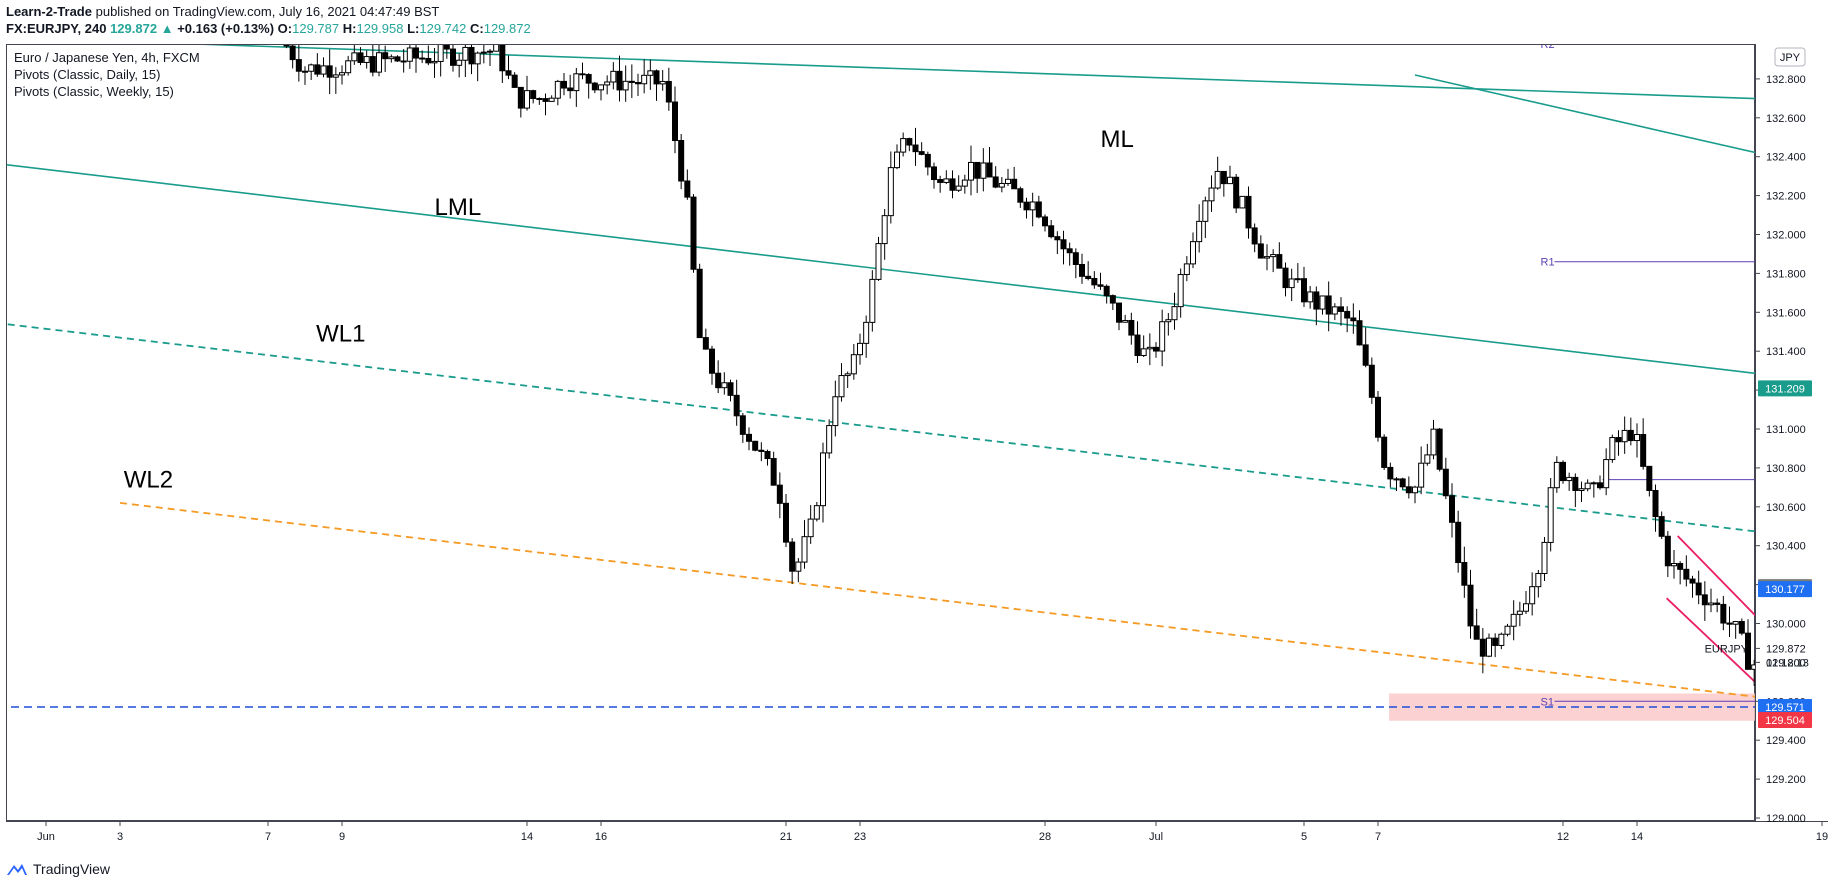 The width and height of the screenshot is (1828, 887). What do you see at coordinates (94, 91) in the screenshot?
I see `legend-indicator-weekly: Pivots (Classic, Weekly, 15)` at bounding box center [94, 91].